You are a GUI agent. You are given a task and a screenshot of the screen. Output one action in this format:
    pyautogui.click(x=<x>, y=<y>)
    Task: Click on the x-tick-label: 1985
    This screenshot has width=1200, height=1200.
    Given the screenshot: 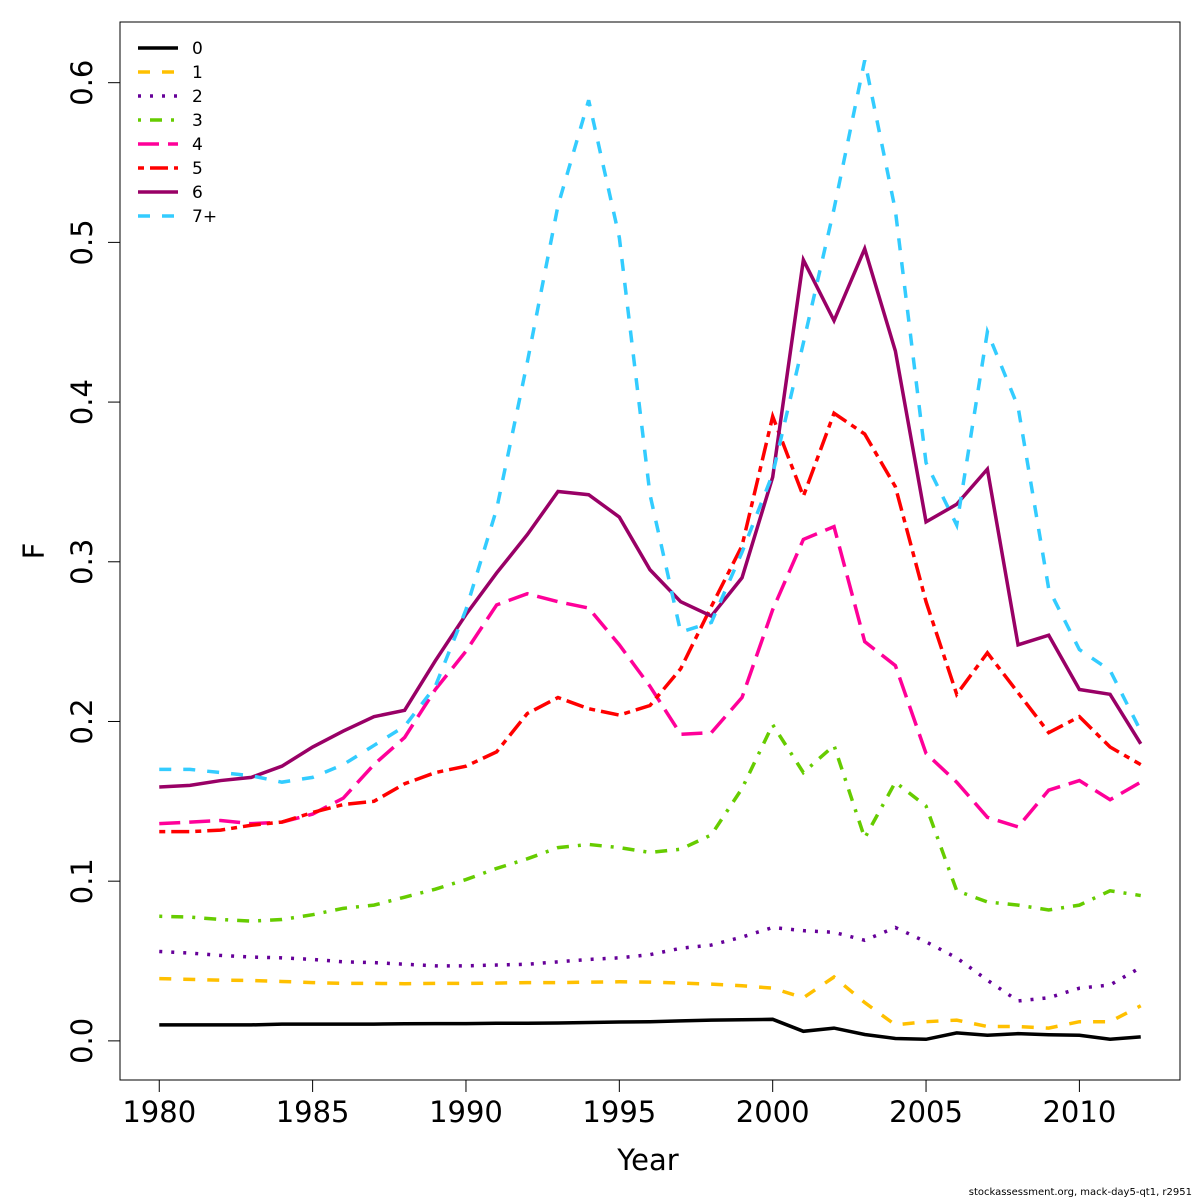 What is the action you would take?
    pyautogui.click(x=313, y=1112)
    